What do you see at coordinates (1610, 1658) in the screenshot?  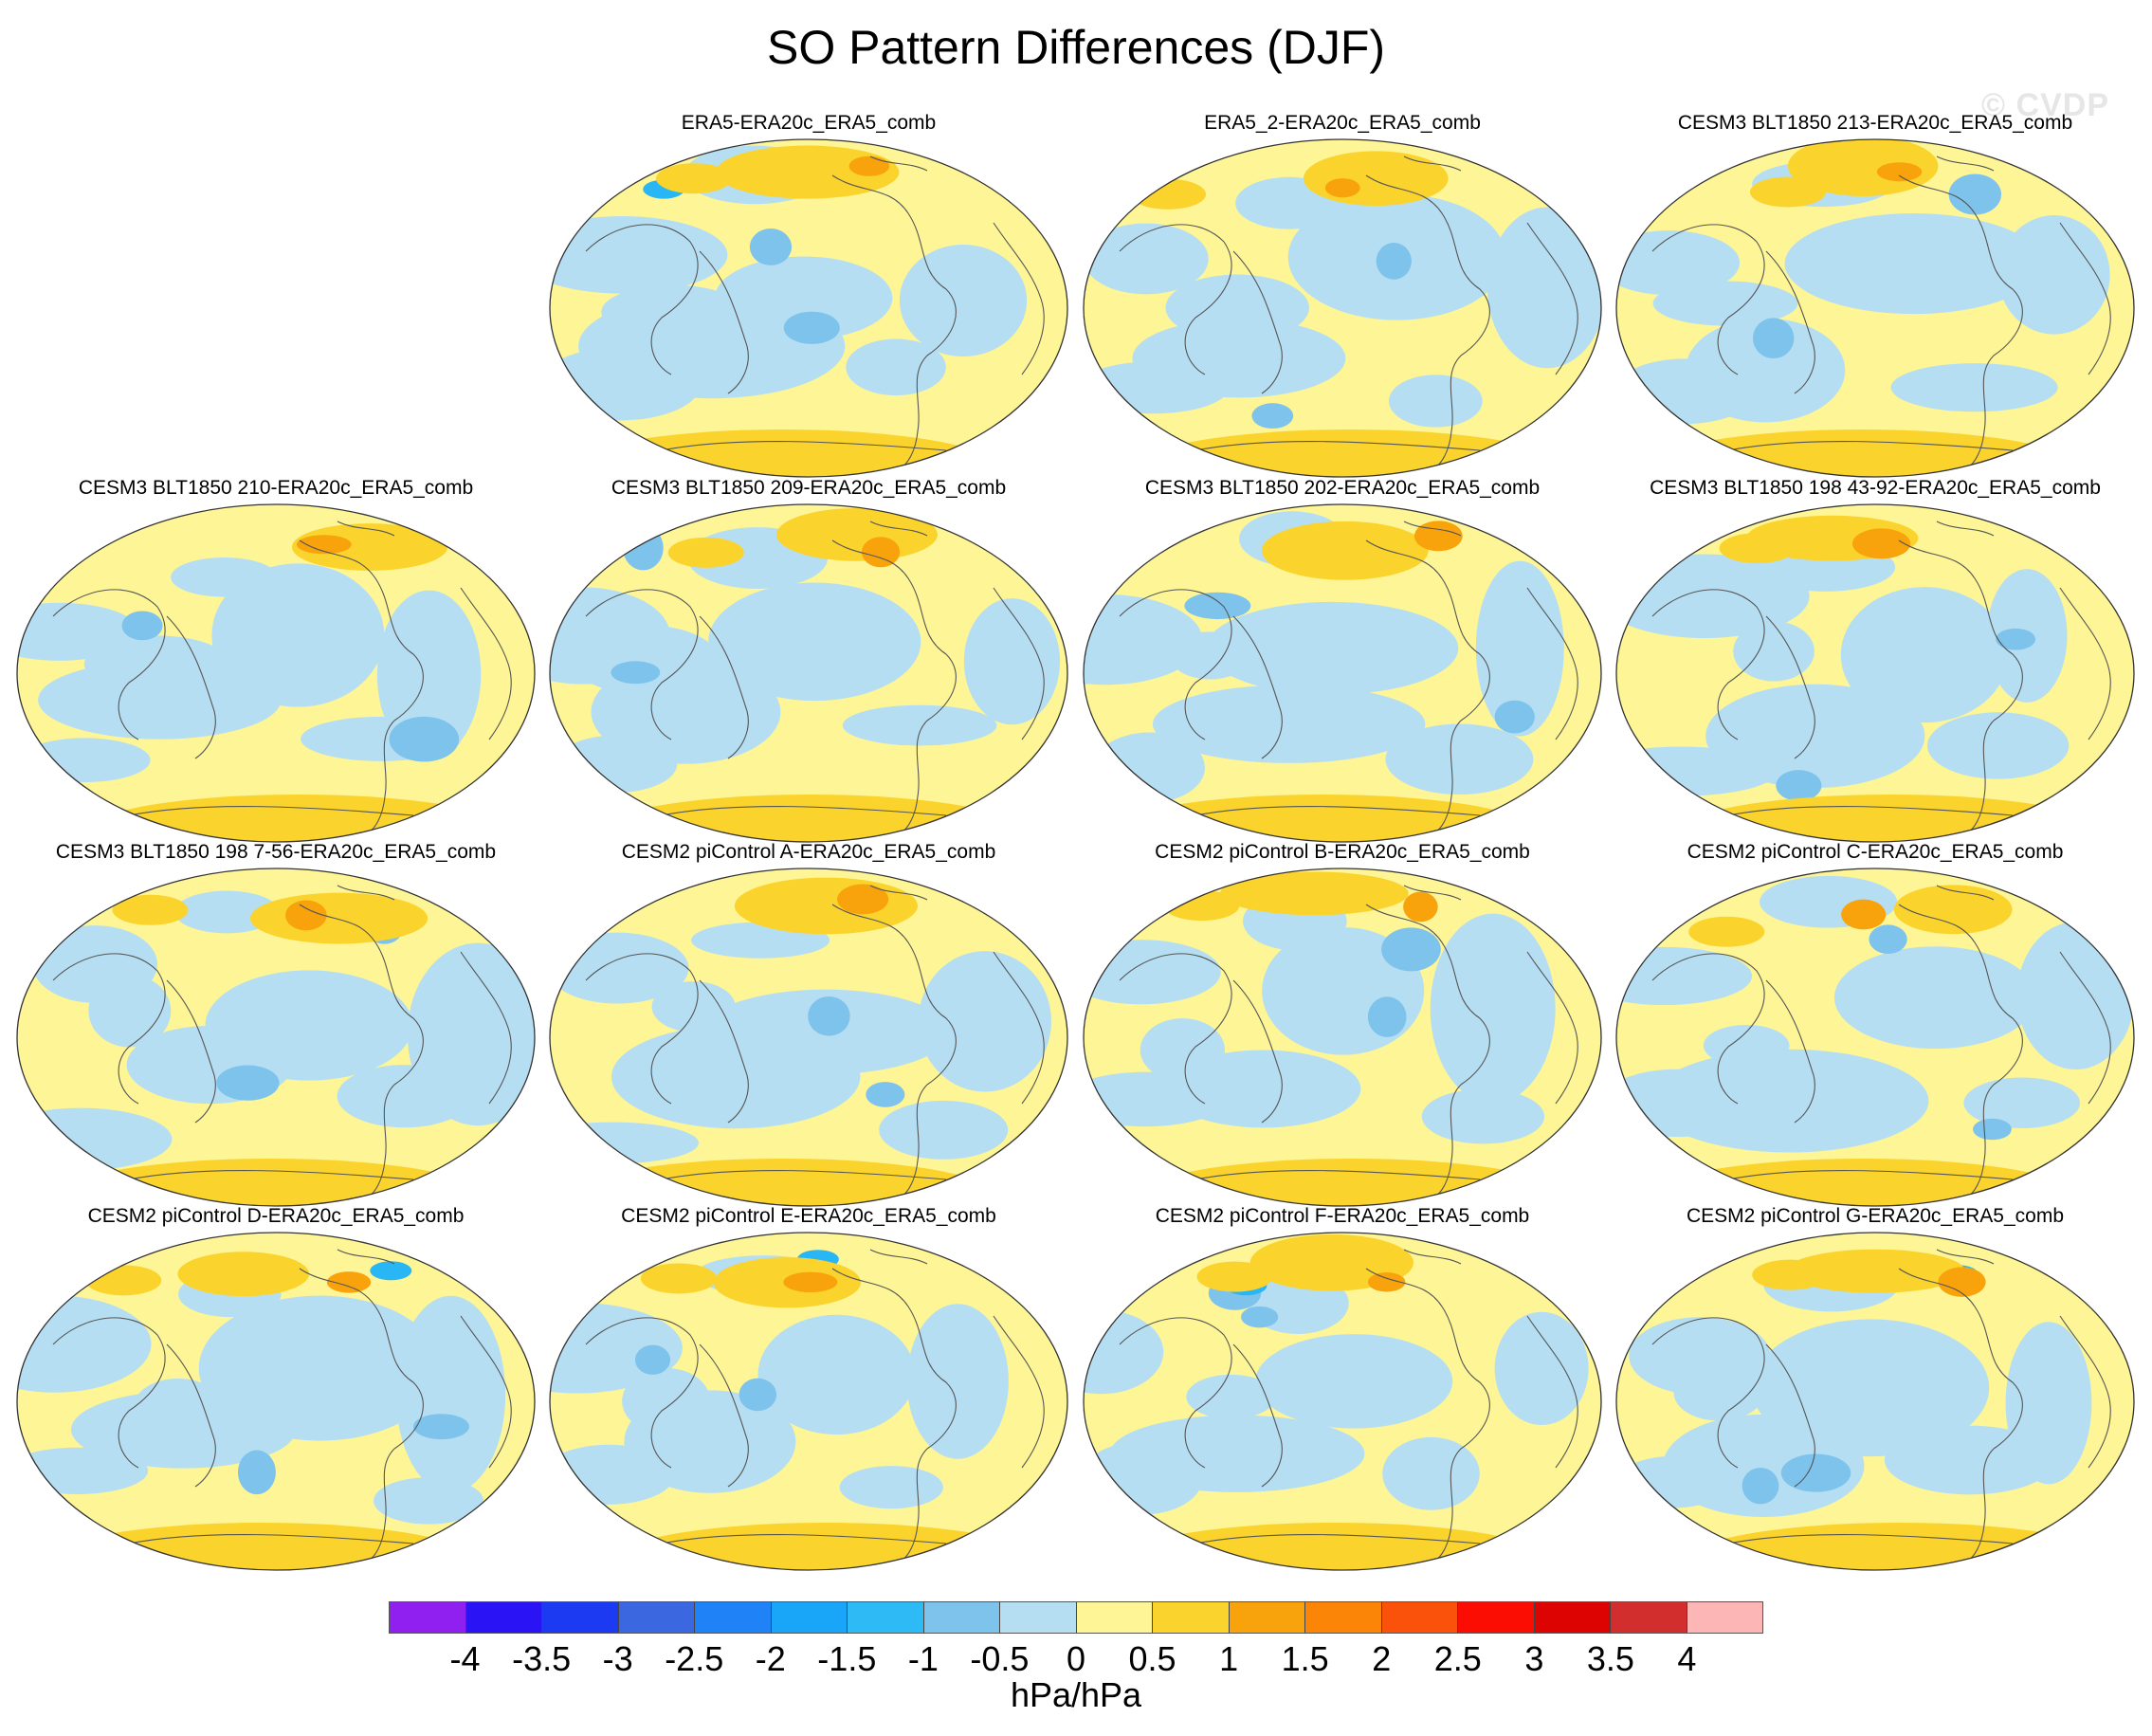 I see `colorbar-tick-label: 3.5` at bounding box center [1610, 1658].